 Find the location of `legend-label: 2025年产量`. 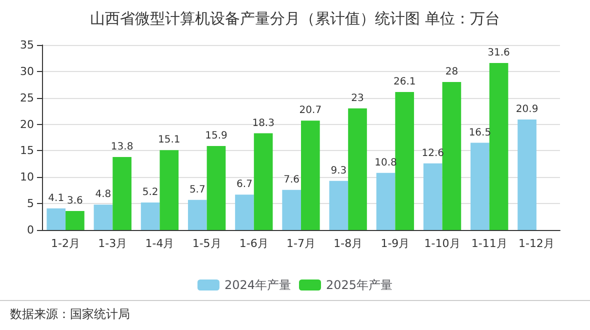

legend-label: 2025年产量 is located at coordinates (359, 285).